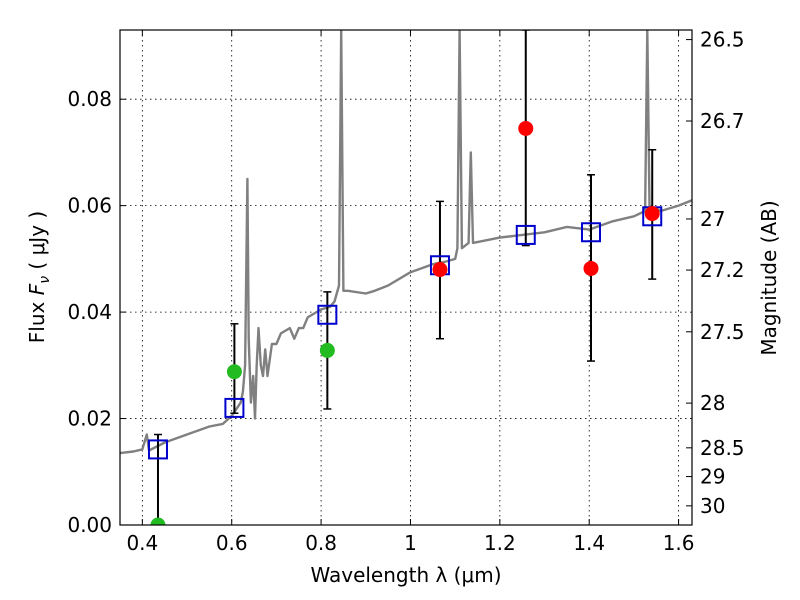 Image resolution: width=800 pixels, height=600 pixels. I want to click on y2-tick-label: 29, so click(712, 477).